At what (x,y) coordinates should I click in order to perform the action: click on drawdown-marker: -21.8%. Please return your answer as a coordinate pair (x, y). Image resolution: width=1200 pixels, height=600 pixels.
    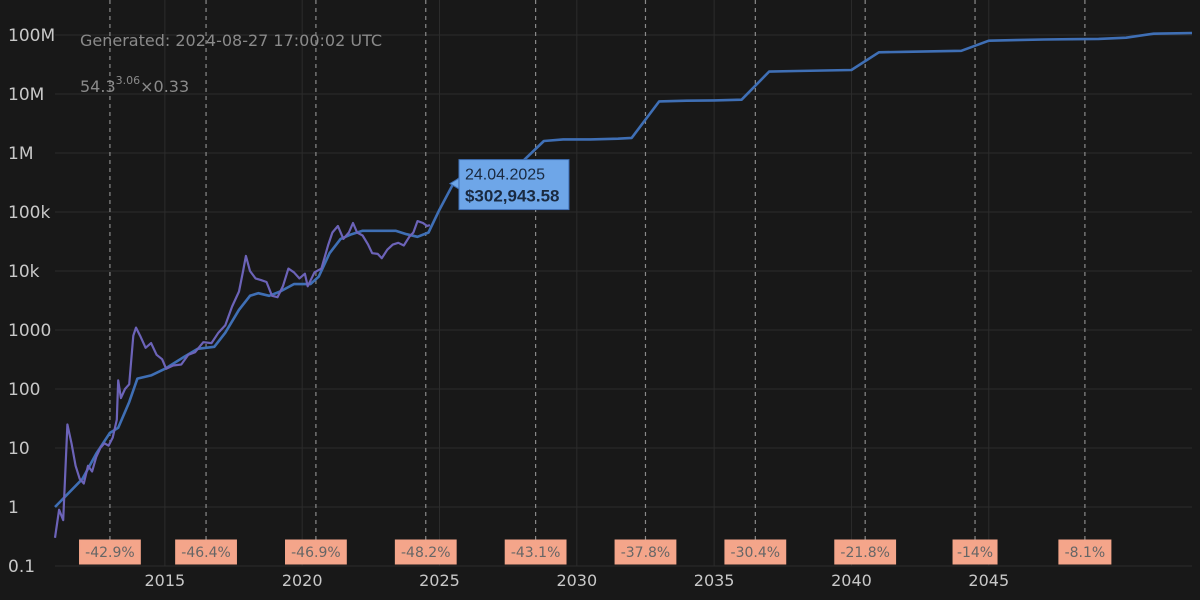
    Looking at the image, I should click on (865, 552).